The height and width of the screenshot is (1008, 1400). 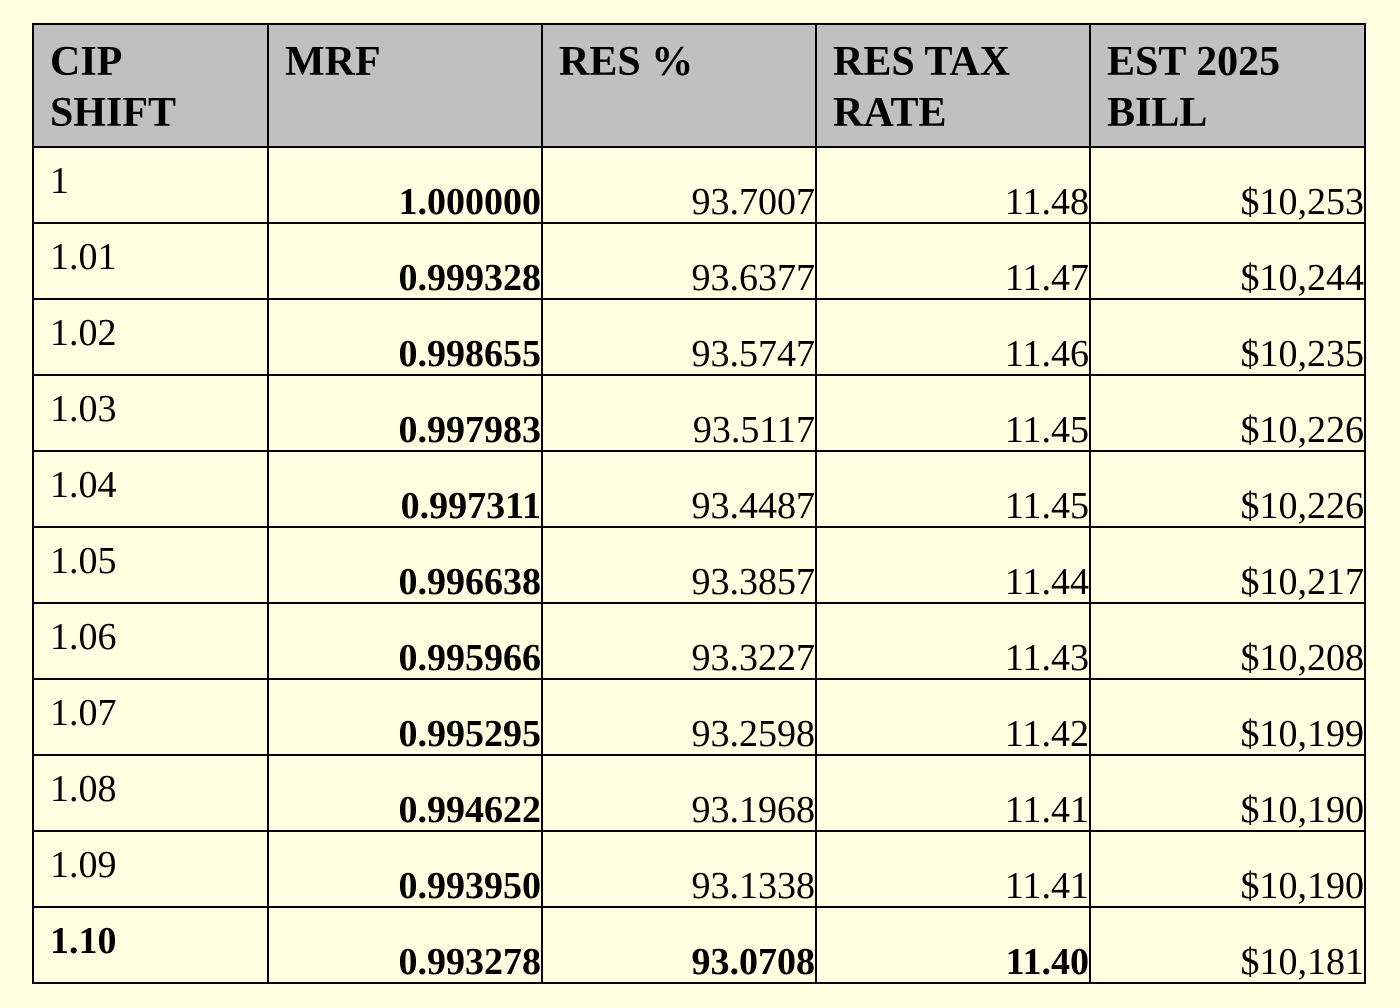 I want to click on cell-est-2025-bill: $10,235, so click(x=1227, y=337).